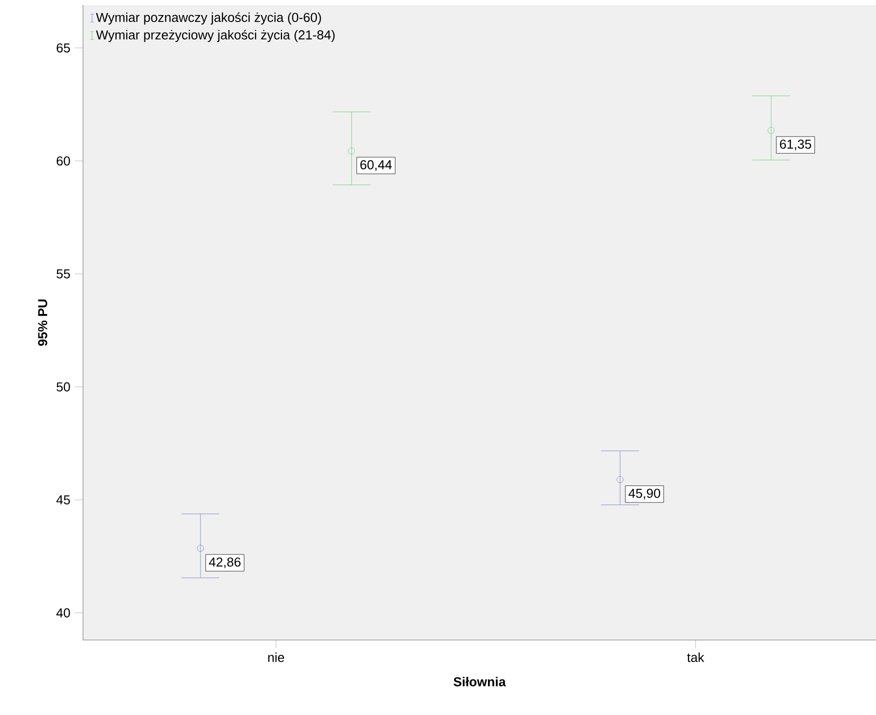 The width and height of the screenshot is (876, 715). What do you see at coordinates (208, 18) in the screenshot?
I see `legend-label: Wymiar poznawczy jakości życia (0-60)` at bounding box center [208, 18].